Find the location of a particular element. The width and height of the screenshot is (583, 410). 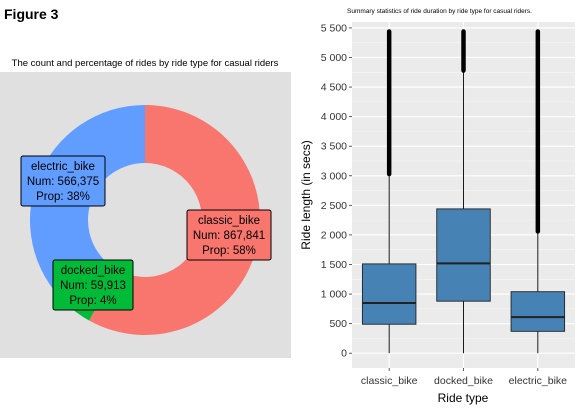

pie-label-name: docked_bike is located at coordinates (93, 271).